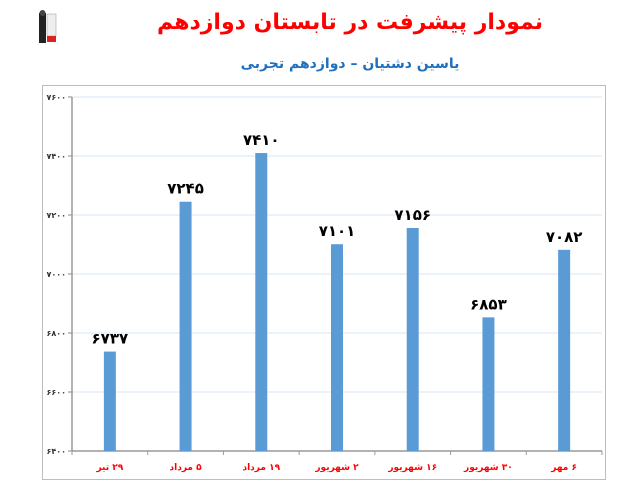 The height and width of the screenshot is (502, 632). What do you see at coordinates (564, 237) in the screenshot?
I see `data-label: ۷۰۸۲` at bounding box center [564, 237].